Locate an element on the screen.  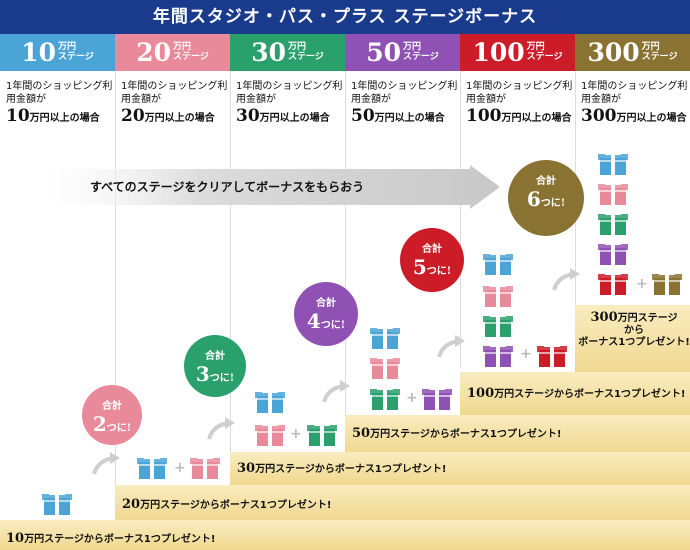
stage-amount: 30 is located at coordinates (268, 52).